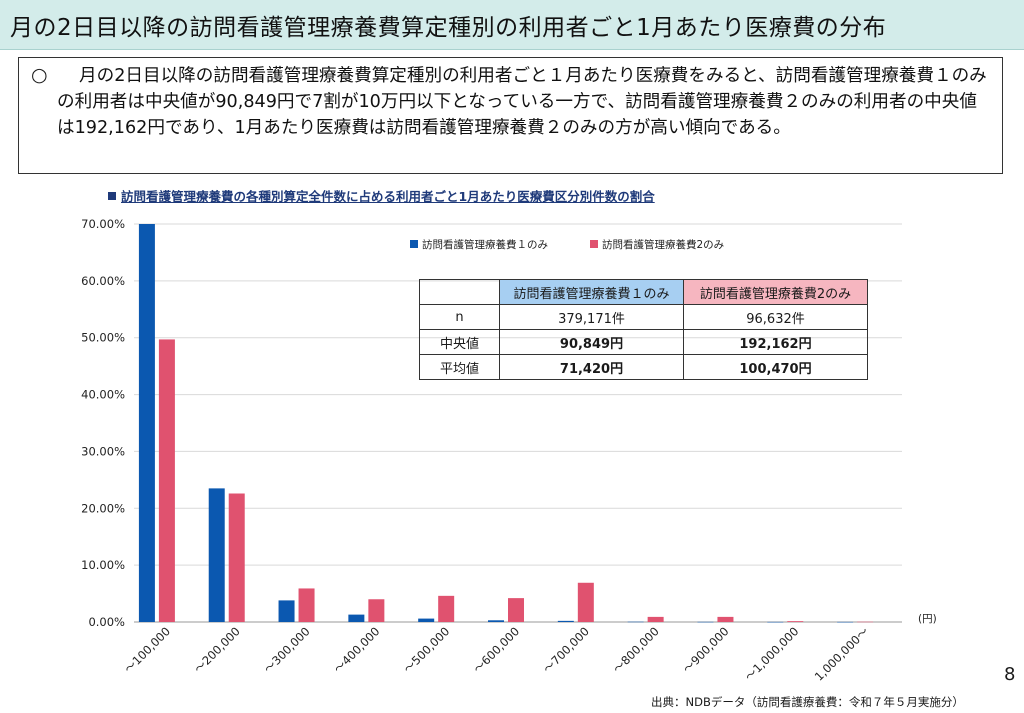  Describe the element at coordinates (566, 650) in the screenshot. I see `x-tick-label: ～700,000` at that location.